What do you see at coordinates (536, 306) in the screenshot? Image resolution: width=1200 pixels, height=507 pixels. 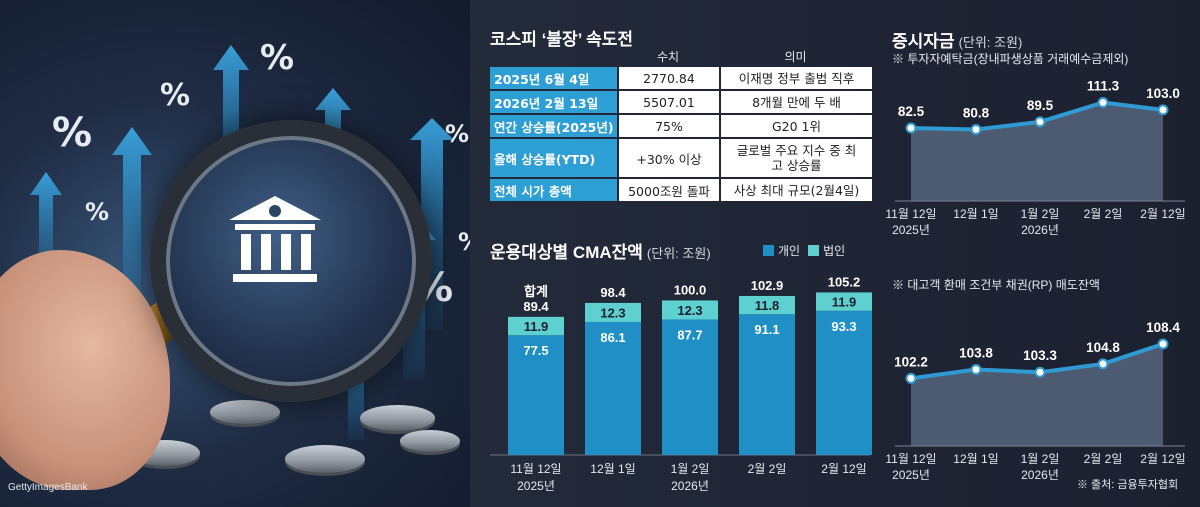 I see `data-label-total: 89.4` at bounding box center [536, 306].